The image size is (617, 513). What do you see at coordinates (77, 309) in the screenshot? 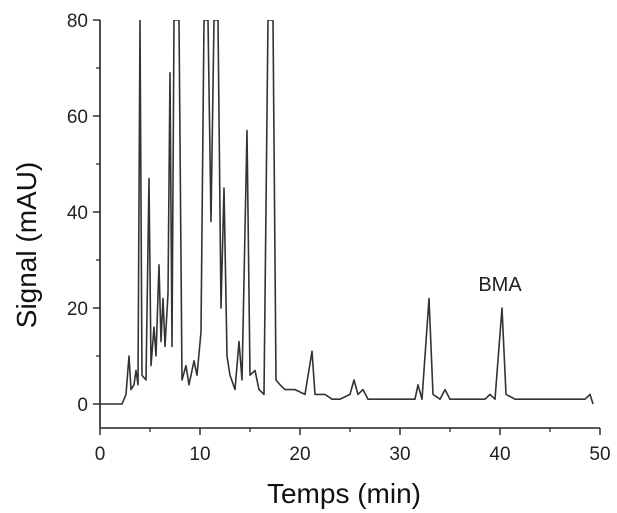
I see `y-tick-label: 20` at bounding box center [77, 309].